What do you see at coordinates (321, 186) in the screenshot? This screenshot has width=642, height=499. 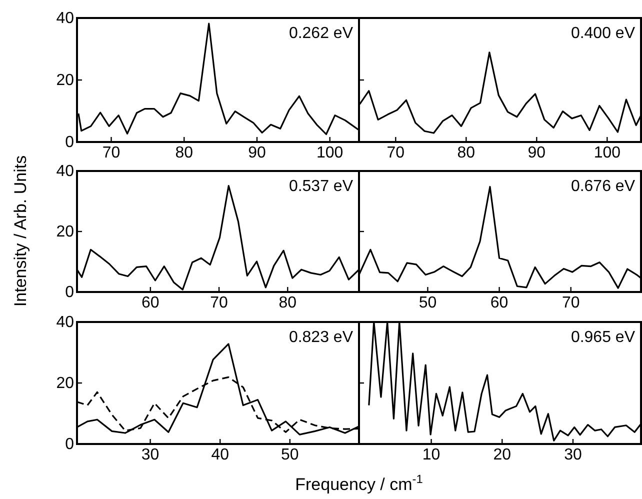 I see `annotation: 0.537 eV` at bounding box center [321, 186].